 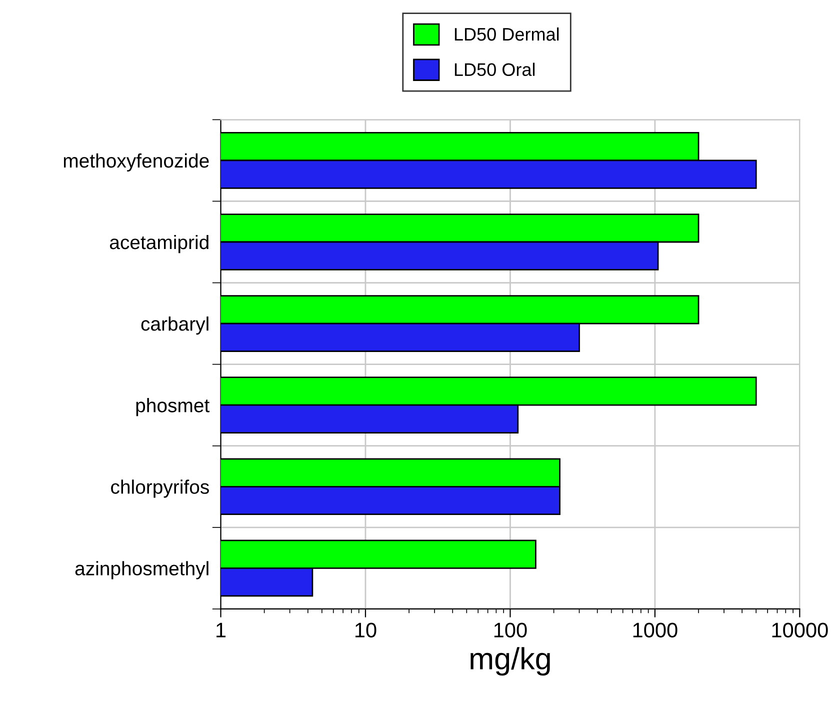 What do you see at coordinates (506, 34) in the screenshot?
I see `legend-label: LD50 Dermal` at bounding box center [506, 34].